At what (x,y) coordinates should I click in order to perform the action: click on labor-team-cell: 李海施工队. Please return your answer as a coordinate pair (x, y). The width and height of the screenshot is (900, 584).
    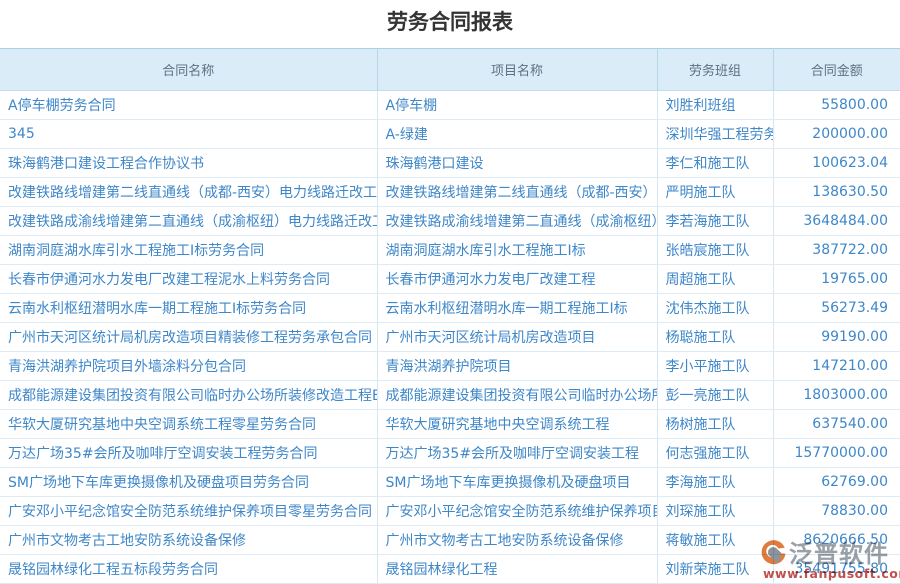
    Looking at the image, I should click on (715, 482).